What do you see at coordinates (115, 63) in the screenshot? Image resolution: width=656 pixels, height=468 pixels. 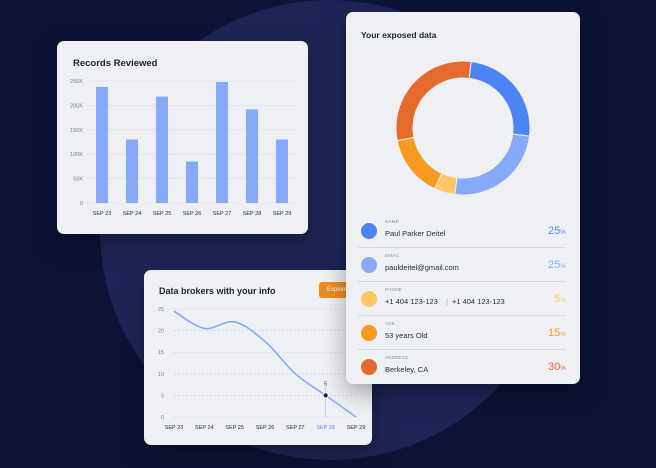 I see `records-reviewed-title: Records Reviewed` at bounding box center [115, 63].